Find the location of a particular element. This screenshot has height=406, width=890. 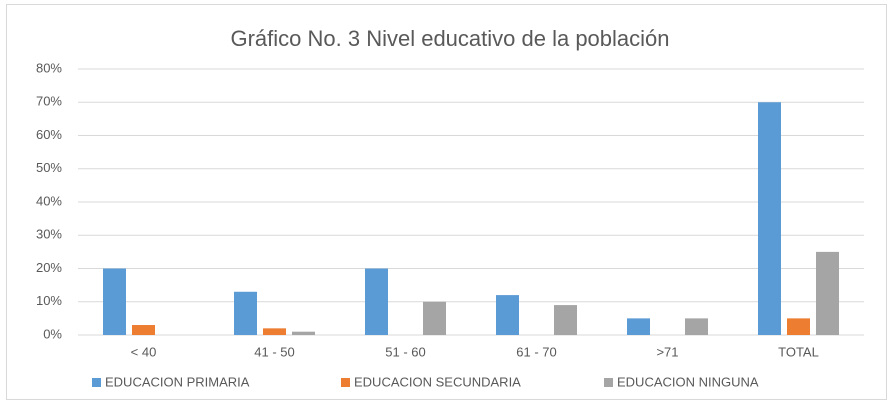

y-tick-label: 0% is located at coordinates (52, 333).